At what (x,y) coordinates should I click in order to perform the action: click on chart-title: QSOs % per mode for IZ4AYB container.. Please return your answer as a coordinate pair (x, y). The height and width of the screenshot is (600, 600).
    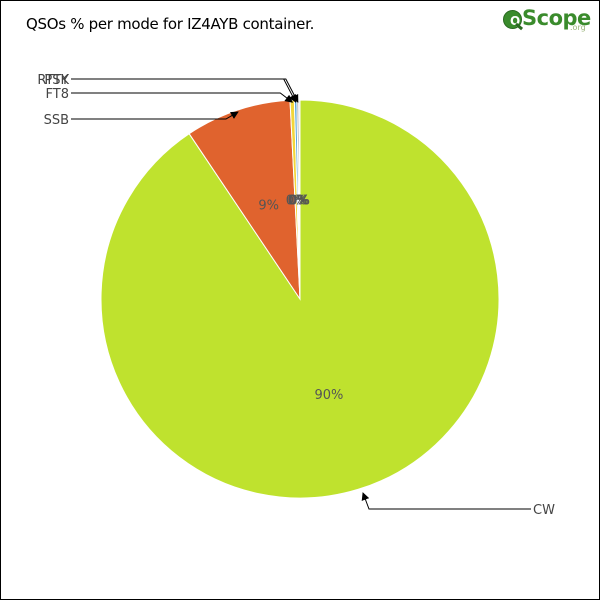
    Looking at the image, I should click on (170, 24).